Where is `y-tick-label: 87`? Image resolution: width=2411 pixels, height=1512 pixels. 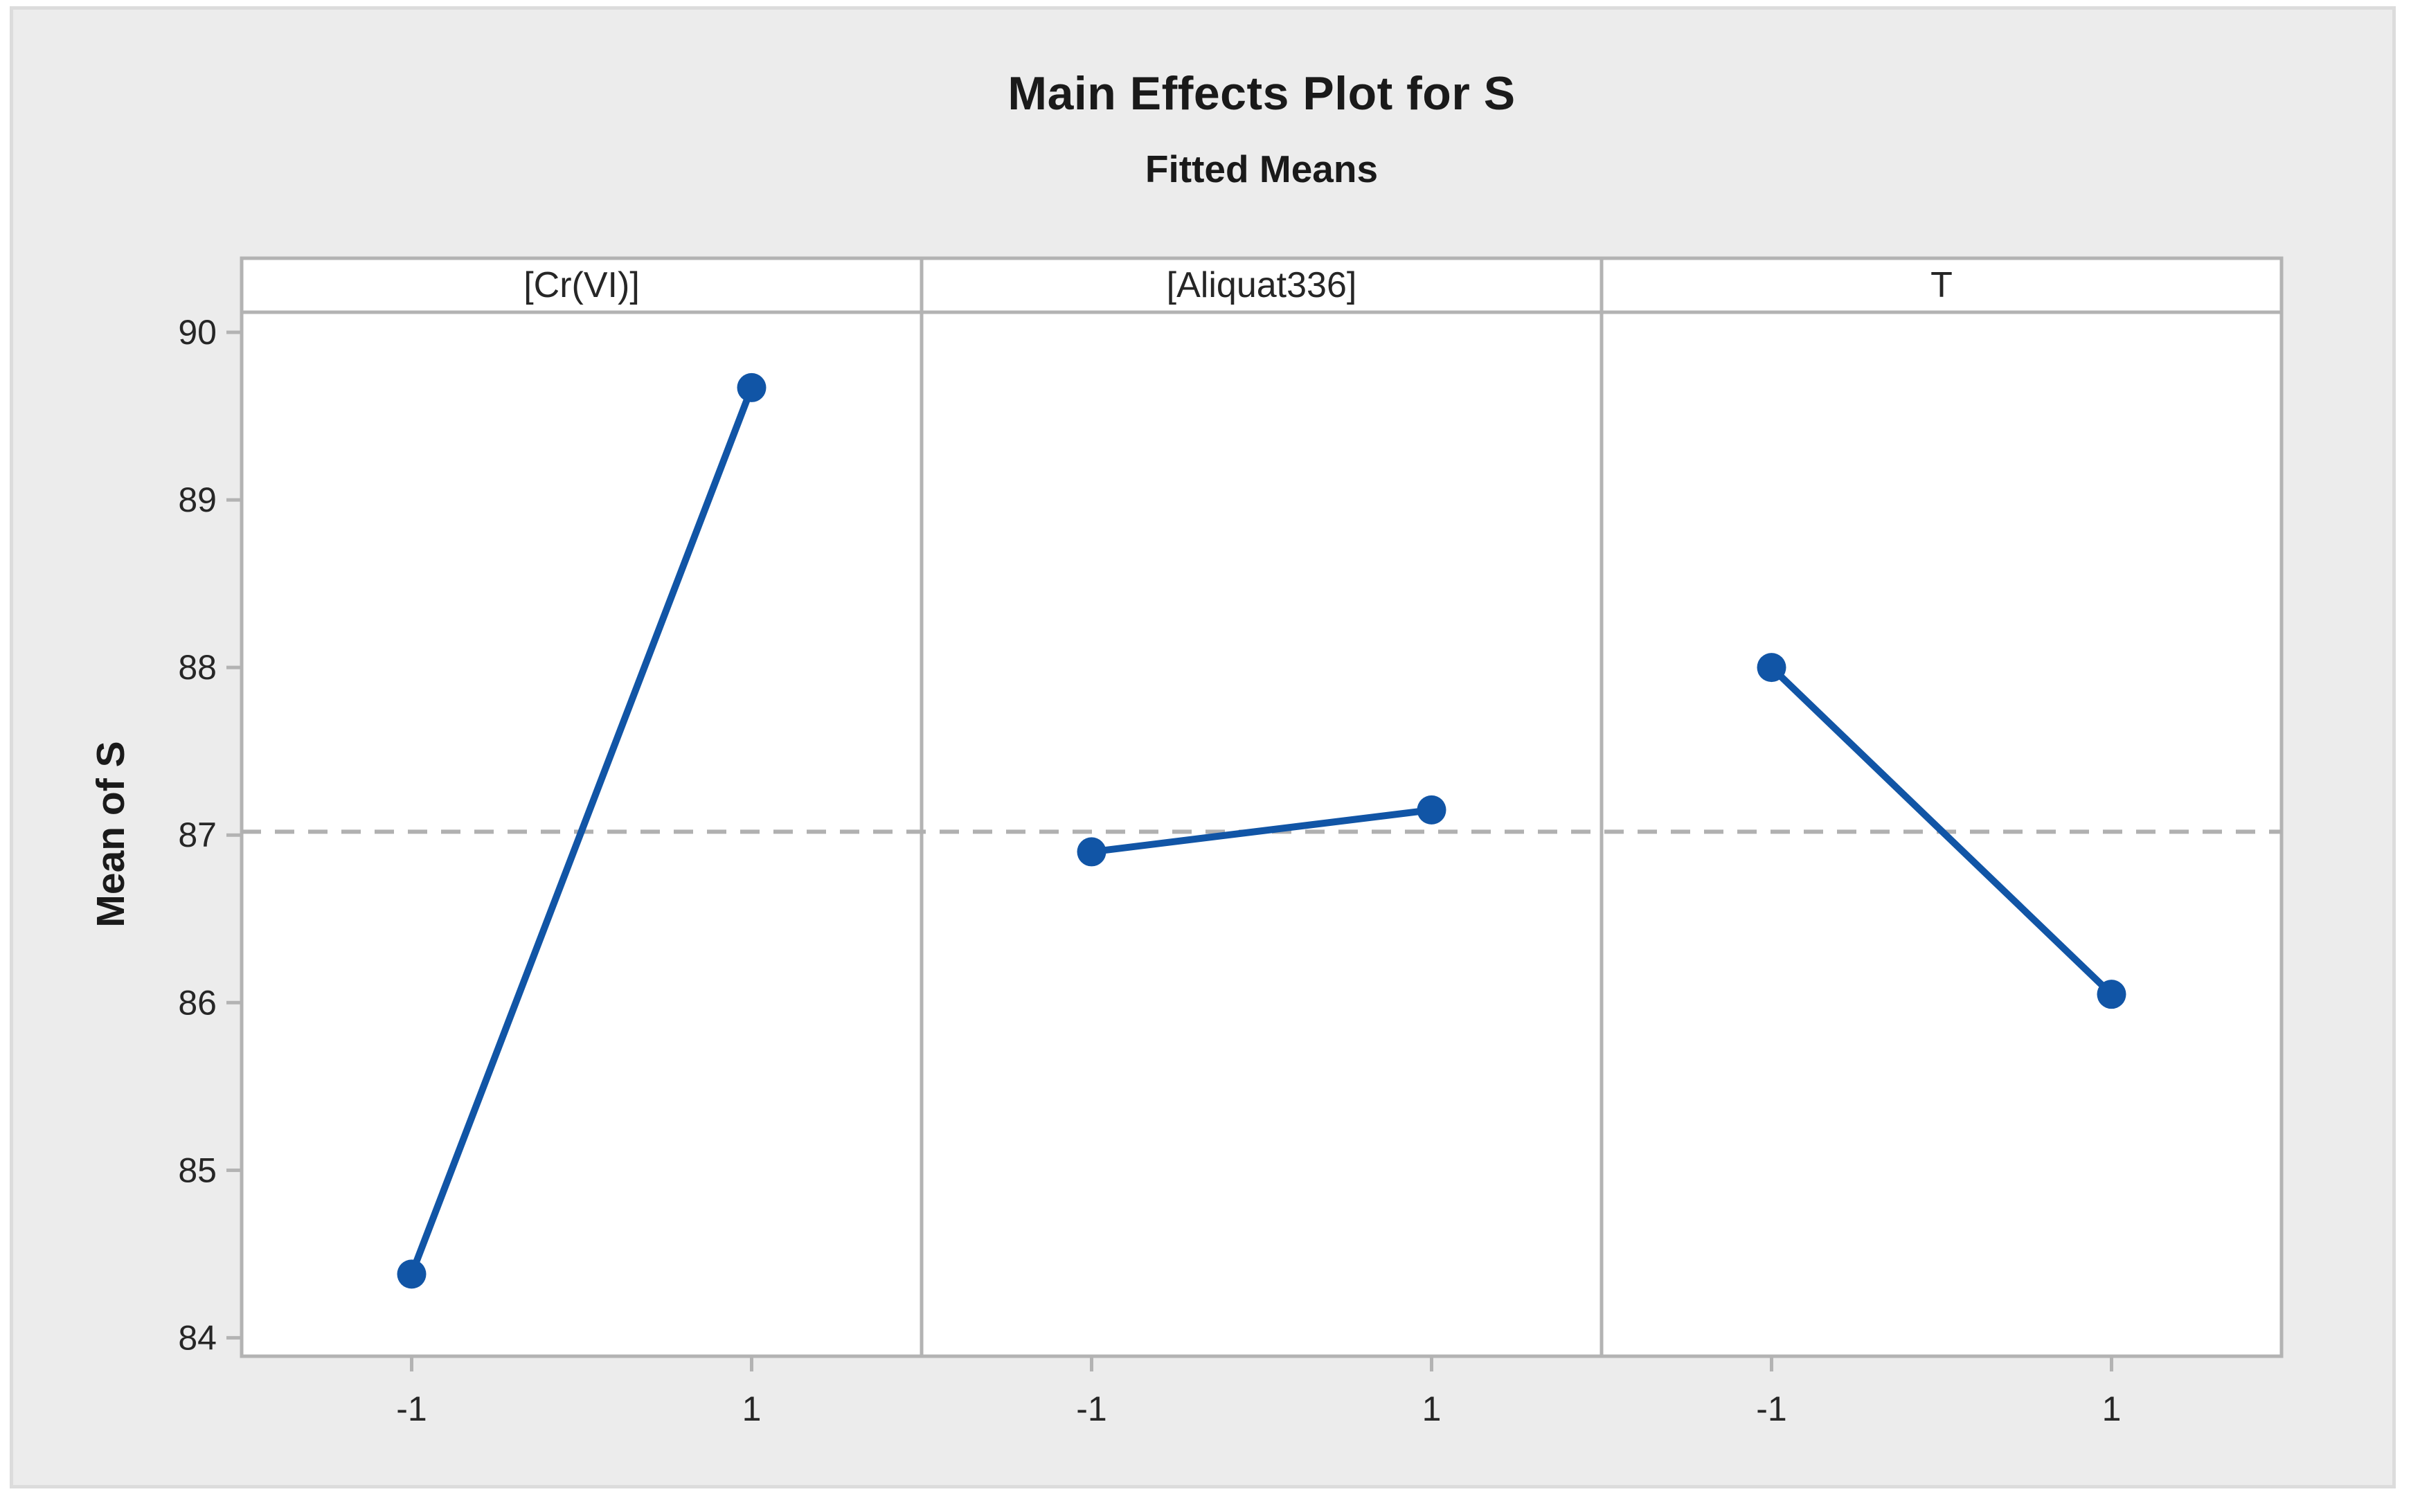
y-tick-label: 87 is located at coordinates (198, 835).